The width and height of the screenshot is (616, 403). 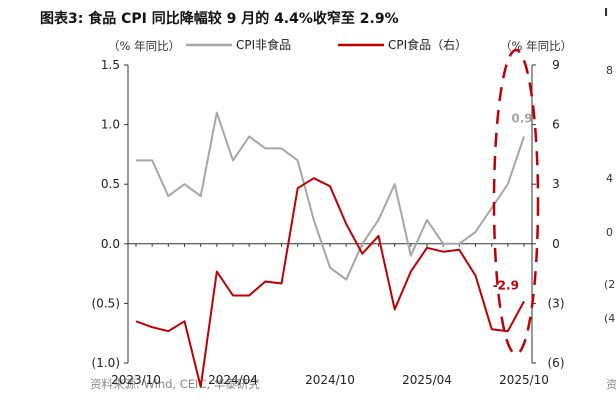 What do you see at coordinates (136, 380) in the screenshot?
I see `x-tick-label: 2023/10` at bounding box center [136, 380].